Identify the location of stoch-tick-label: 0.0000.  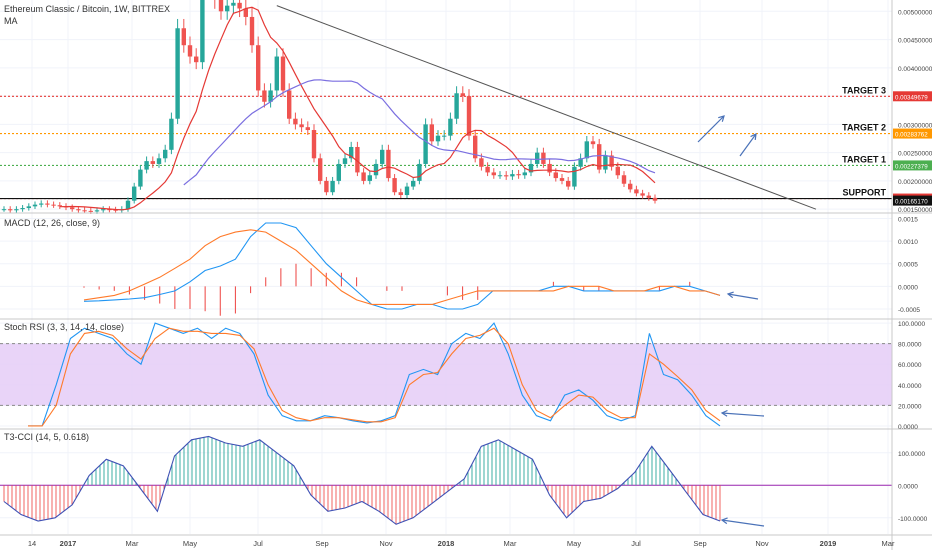
(908, 427).